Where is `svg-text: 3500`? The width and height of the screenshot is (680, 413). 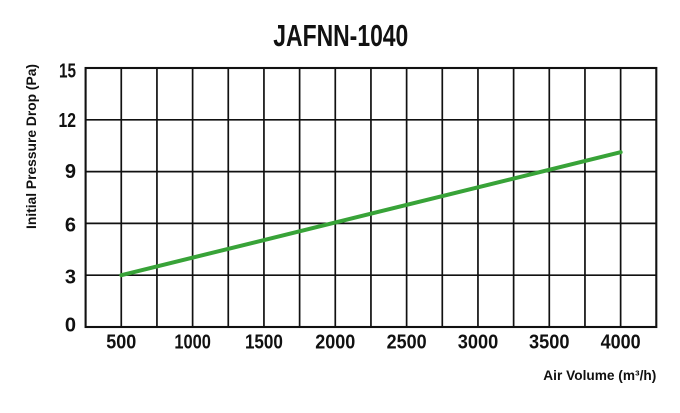
svg-text: 3500 is located at coordinates (549, 343).